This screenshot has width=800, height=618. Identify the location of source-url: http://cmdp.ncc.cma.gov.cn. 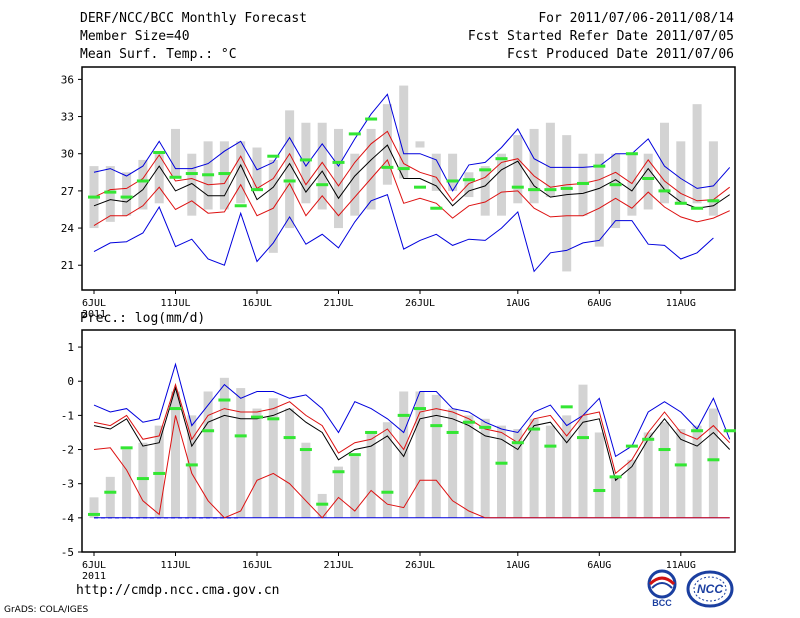
(178, 590).